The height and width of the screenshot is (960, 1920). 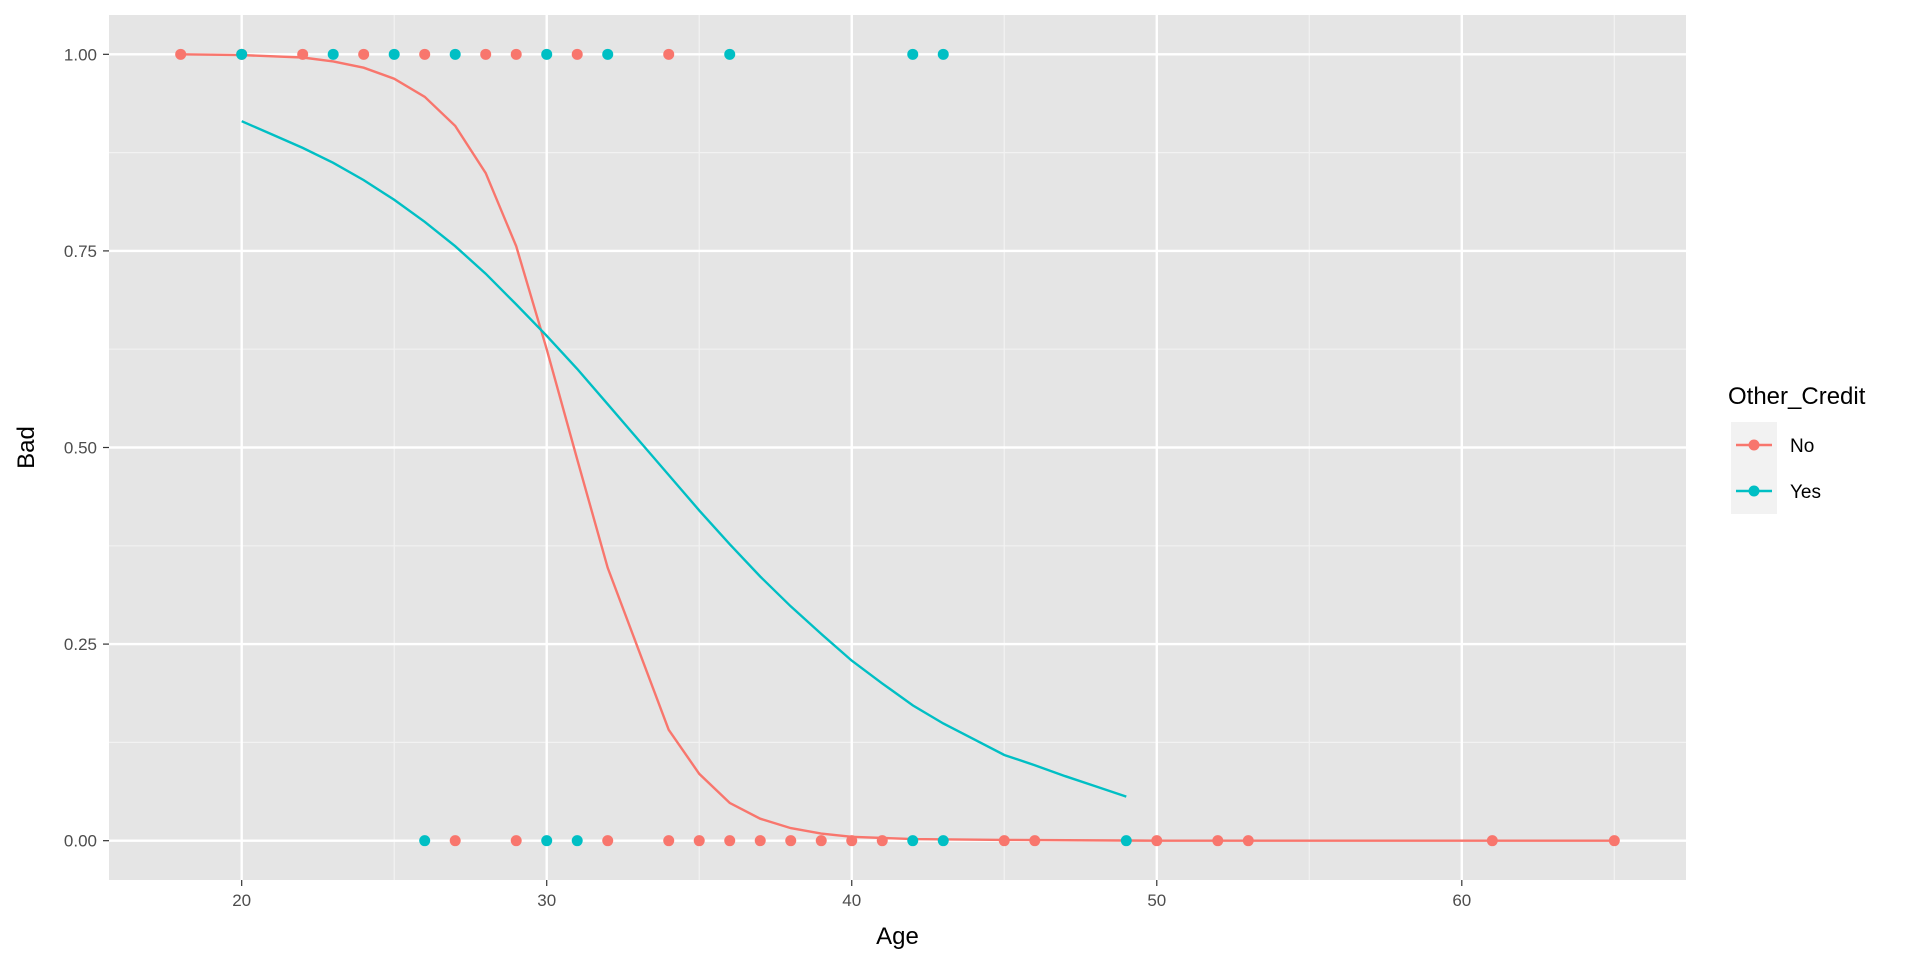 What do you see at coordinates (546, 900) in the screenshot?
I see `x-tick-label: 30` at bounding box center [546, 900].